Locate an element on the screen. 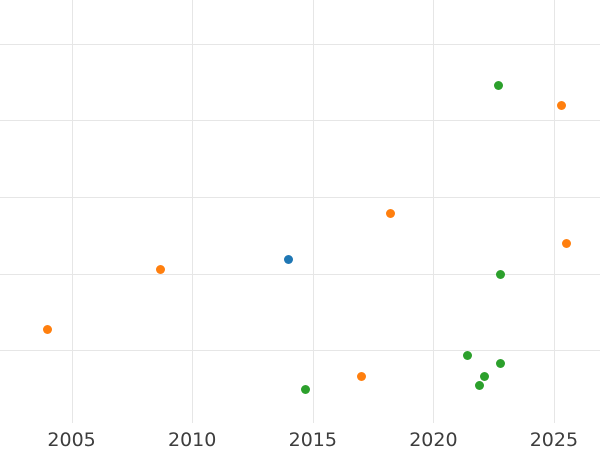  x-tick-label: 2010 is located at coordinates (192, 439).